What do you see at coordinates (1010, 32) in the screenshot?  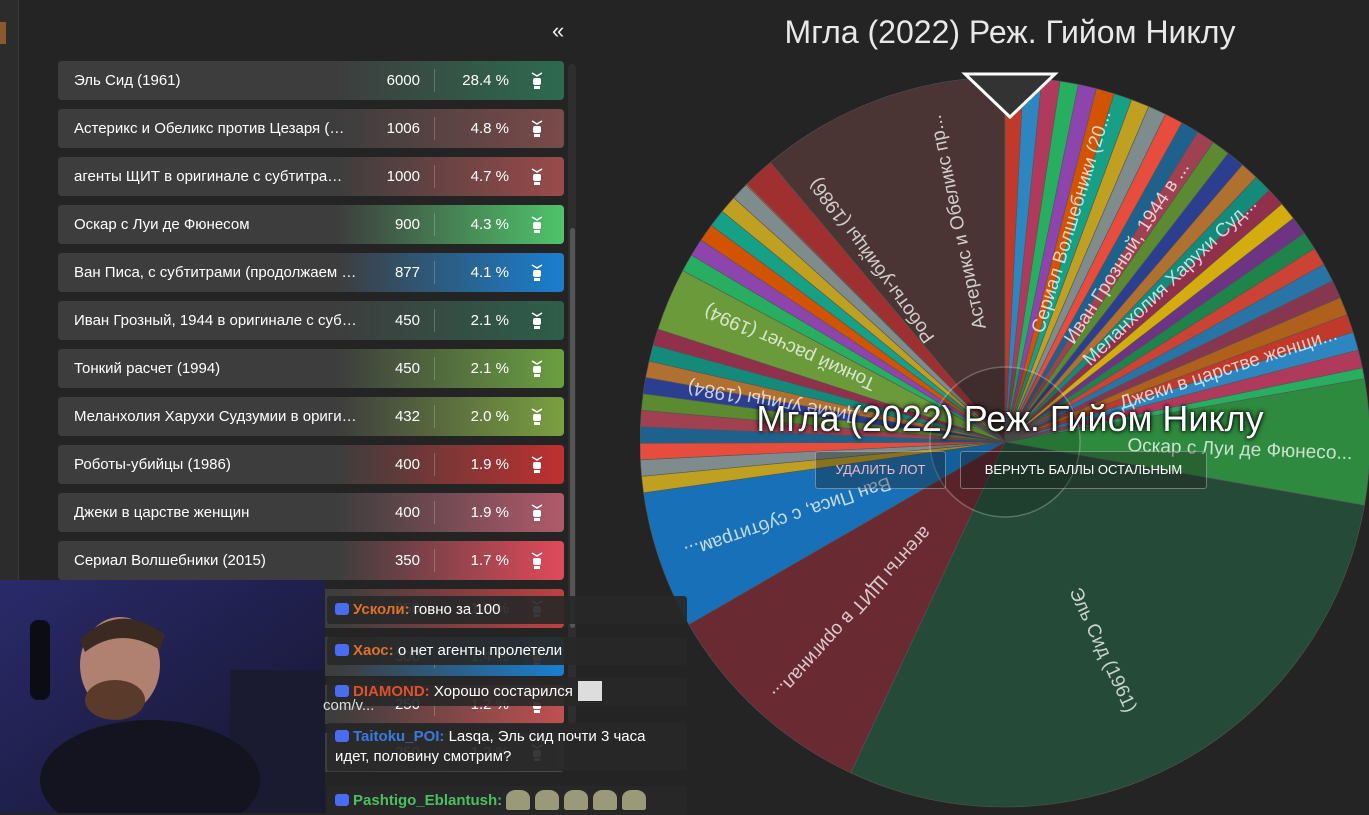 I see `wheel-title: Мгла (2022) Реж. Гийом Никлу` at bounding box center [1010, 32].